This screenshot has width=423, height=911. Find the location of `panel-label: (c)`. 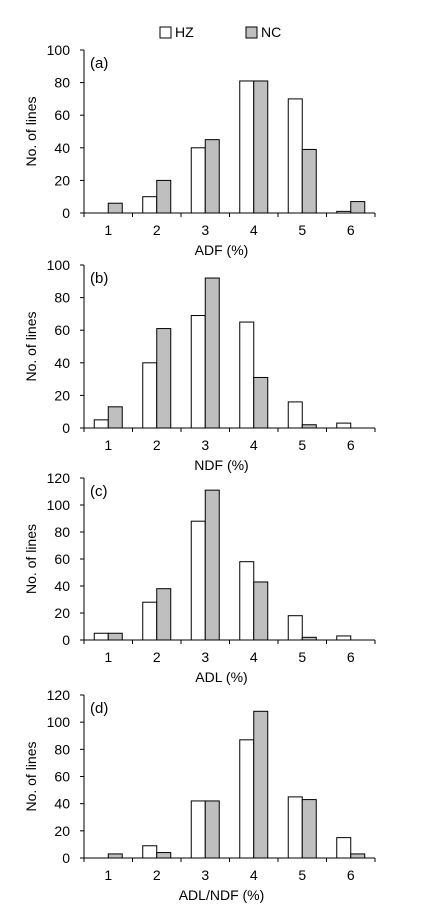

panel-label: (c) is located at coordinates (99, 491).